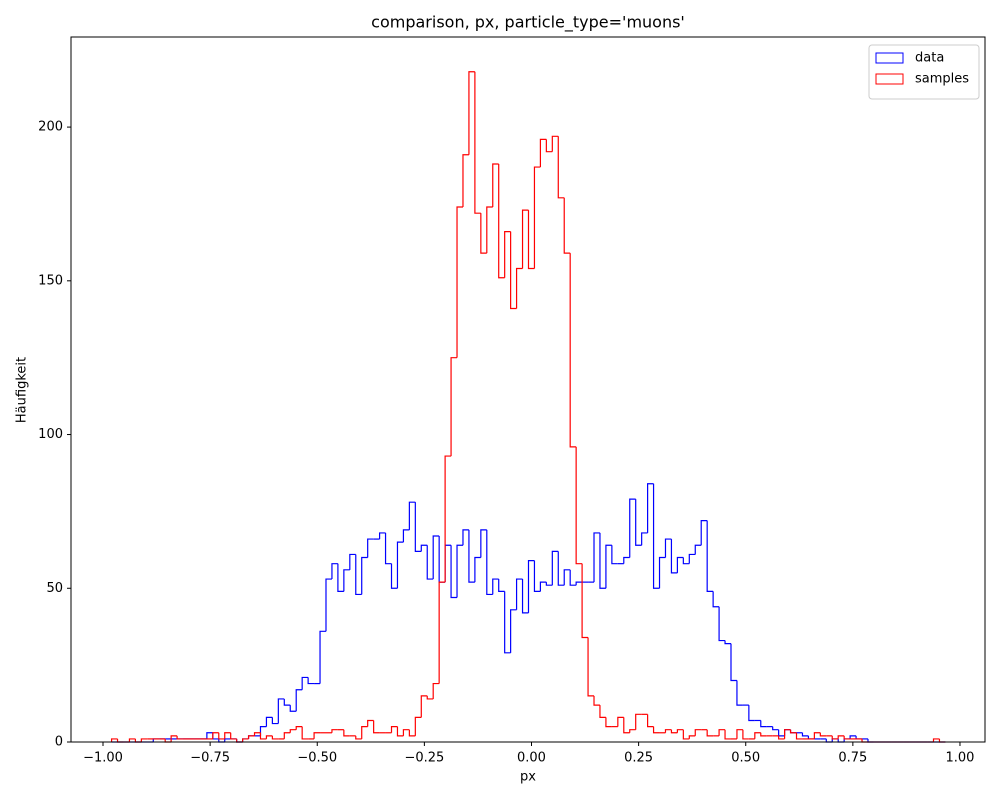 The image size is (1000, 800). Describe the element at coordinates (50, 127) in the screenshot. I see `y-tick-label: 200` at that location.